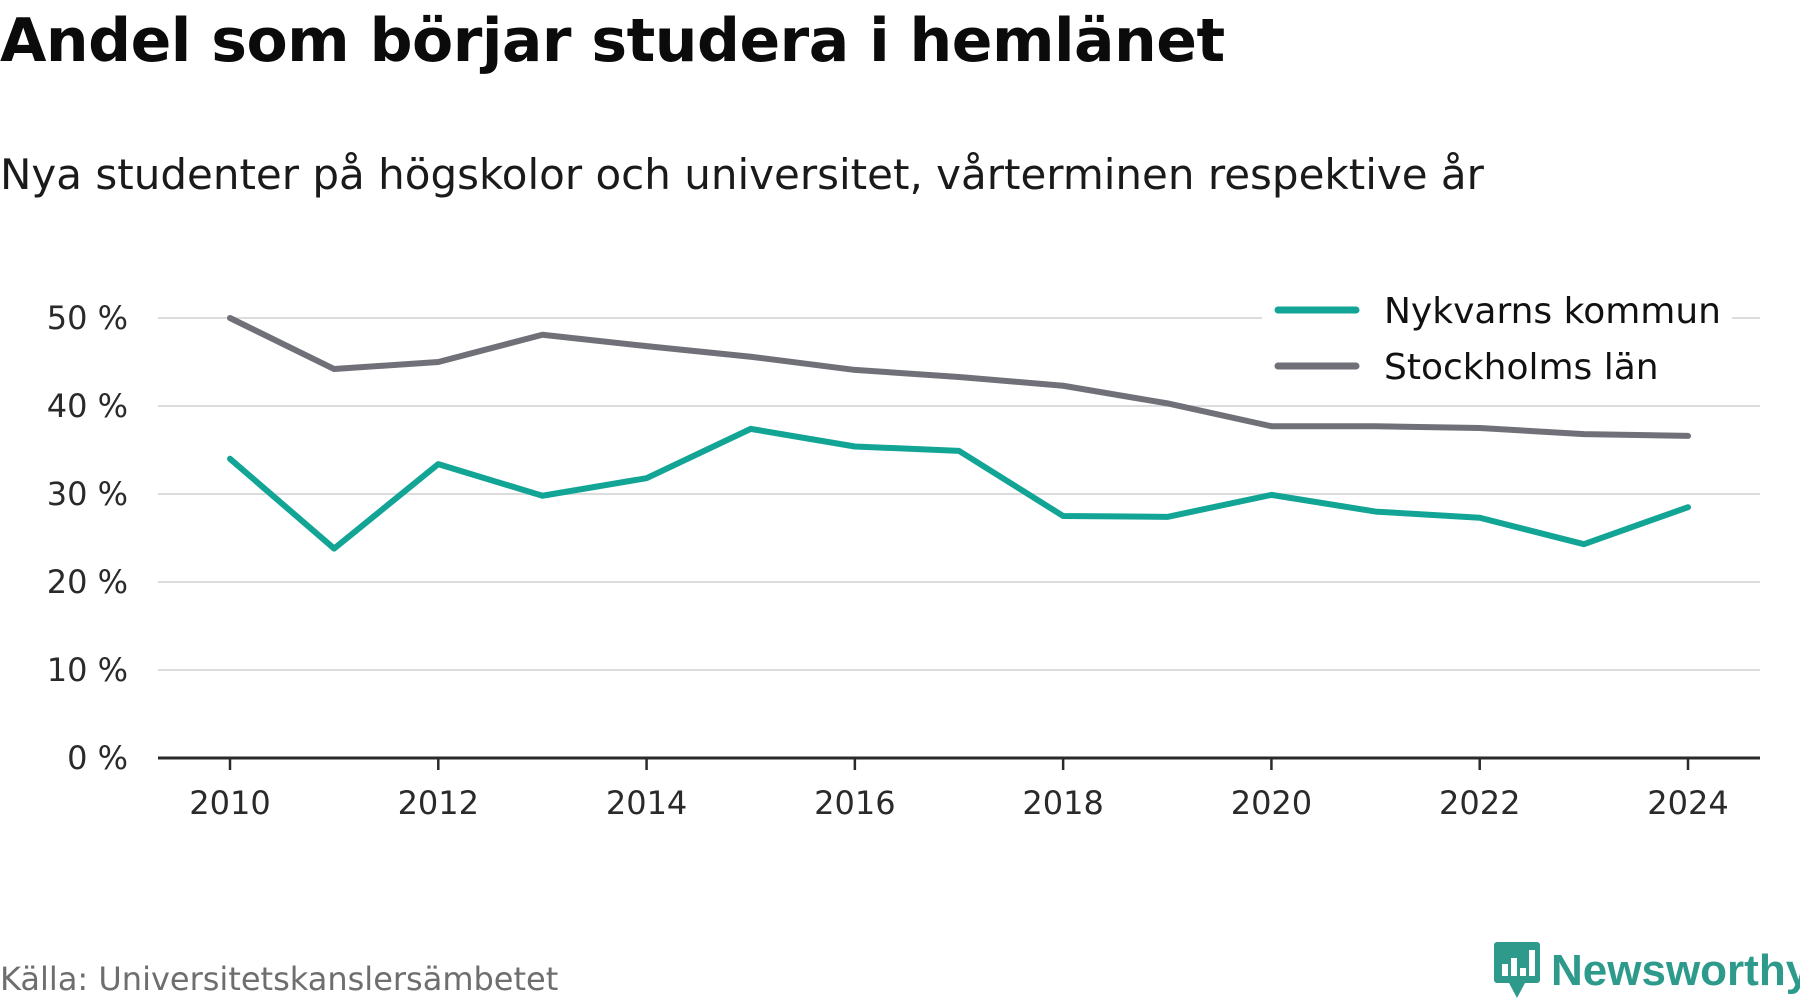 Image resolution: width=1800 pixels, height=1002 pixels. What do you see at coordinates (87, 406) in the screenshot?
I see `y-tick-label: 40 %` at bounding box center [87, 406].